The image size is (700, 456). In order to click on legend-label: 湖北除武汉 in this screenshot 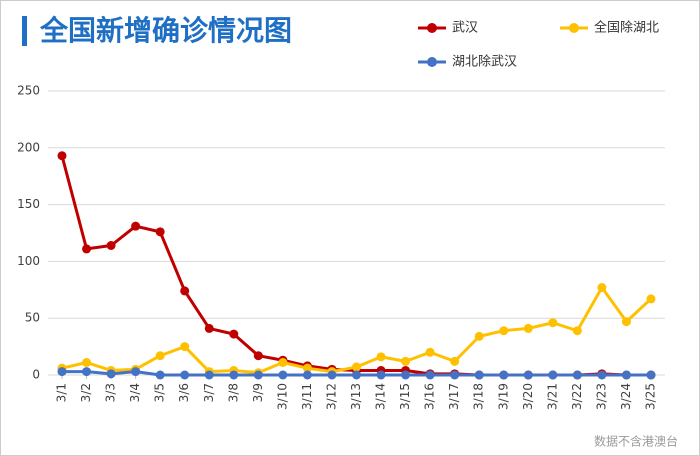, I will do `click(484, 62)`.